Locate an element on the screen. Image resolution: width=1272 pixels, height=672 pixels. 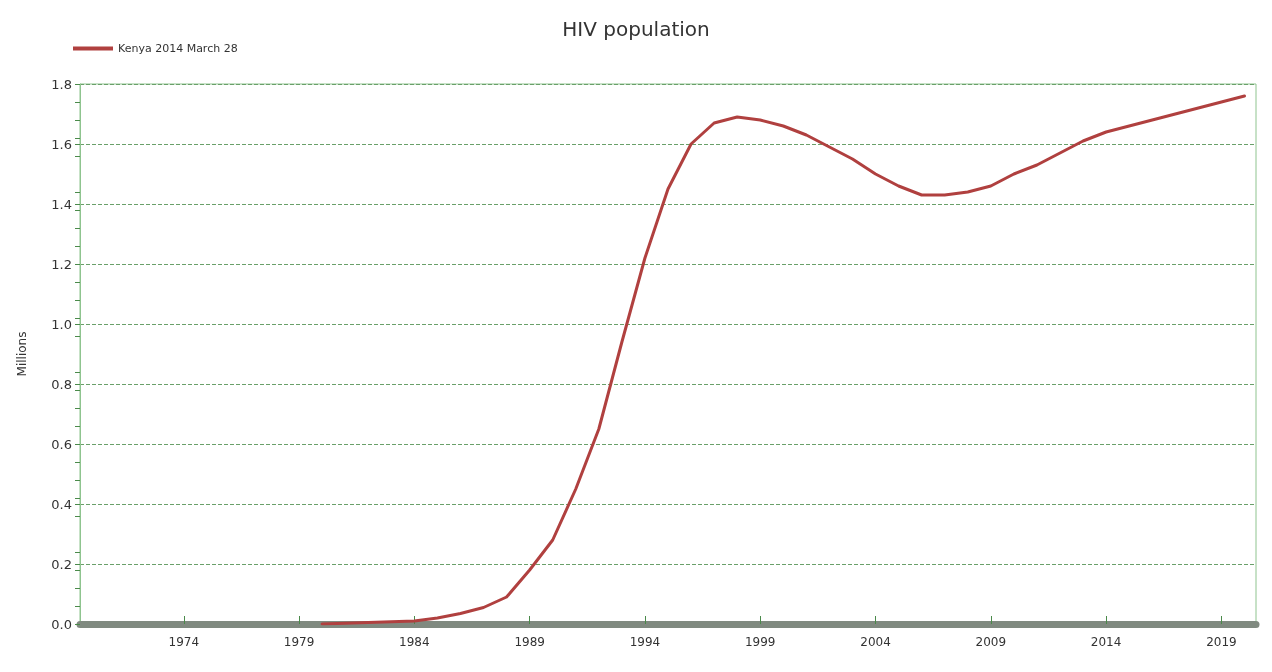
legend-label: Kenya 2014 March 28 is located at coordinates (178, 48).